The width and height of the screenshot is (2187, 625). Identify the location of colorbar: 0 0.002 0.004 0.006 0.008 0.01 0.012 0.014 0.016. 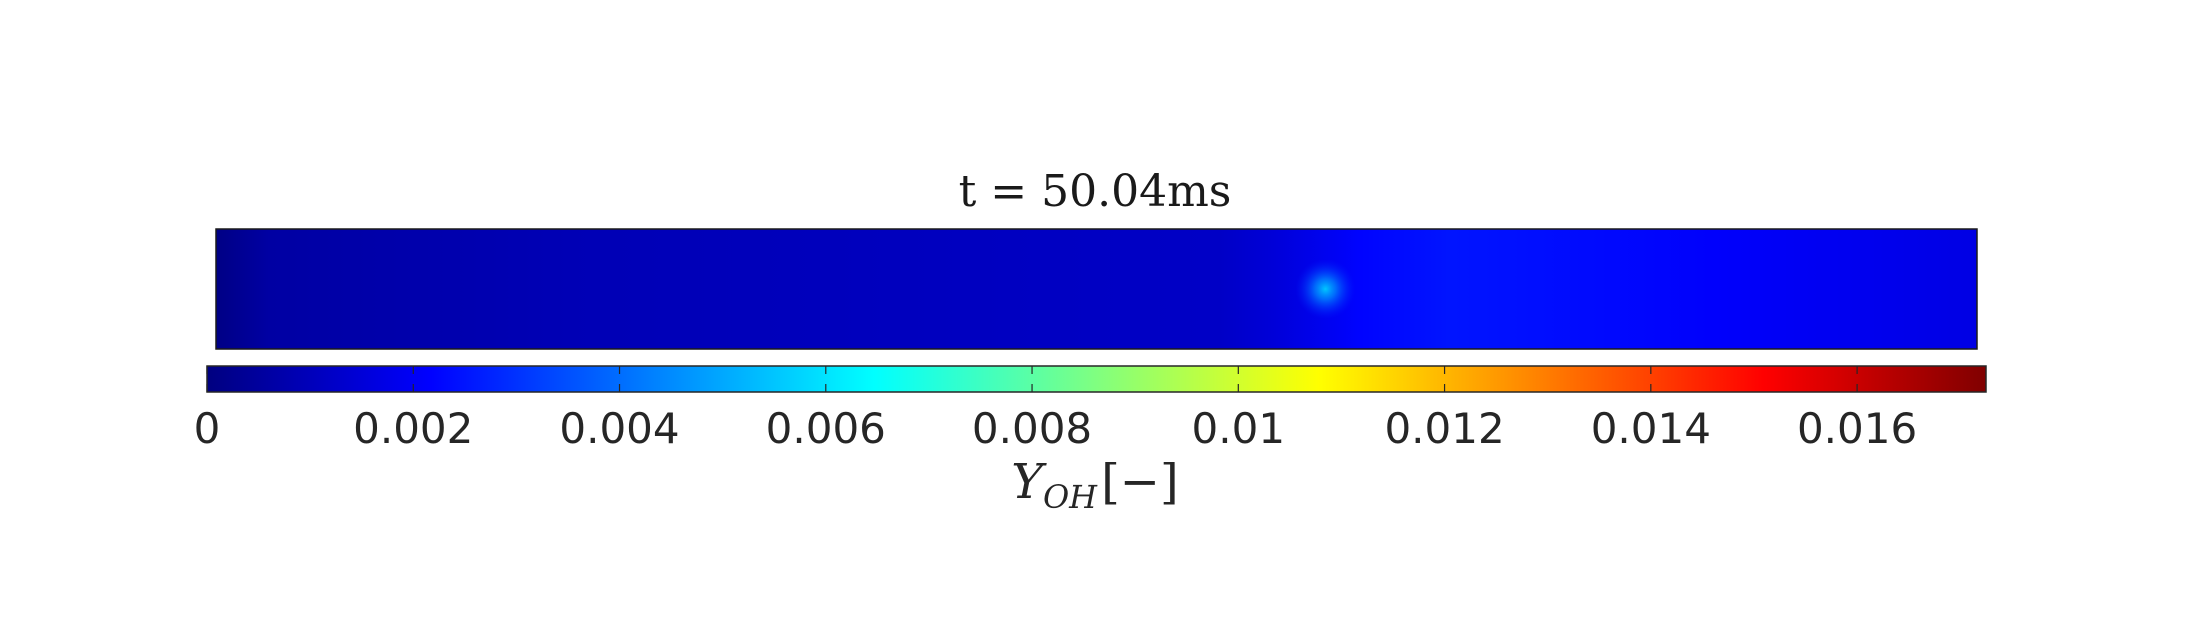
(1090, 409).